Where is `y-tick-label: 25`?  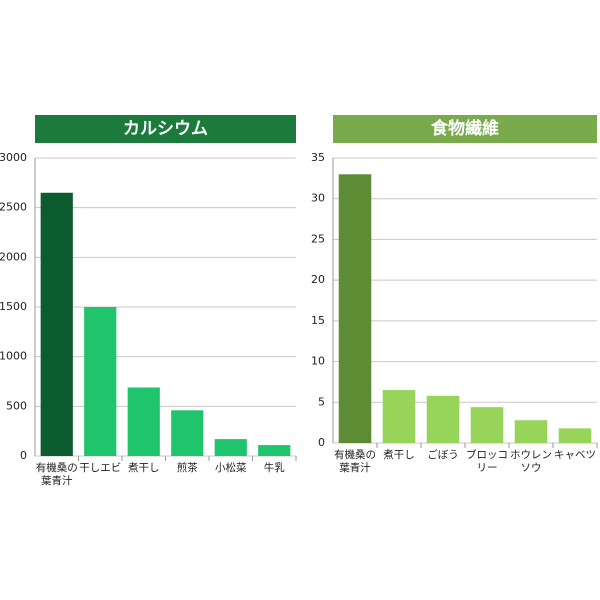 y-tick-label: 25 is located at coordinates (318, 238).